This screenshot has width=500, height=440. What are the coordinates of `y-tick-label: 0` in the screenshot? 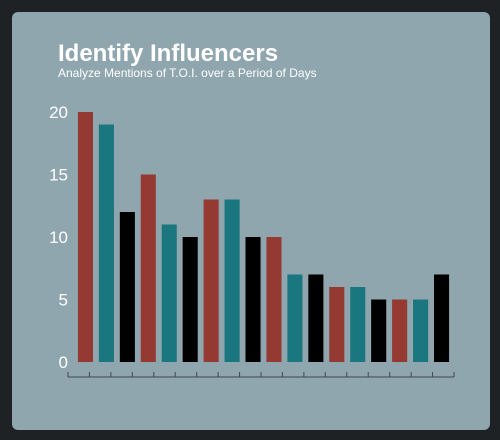 It's located at (63, 362).